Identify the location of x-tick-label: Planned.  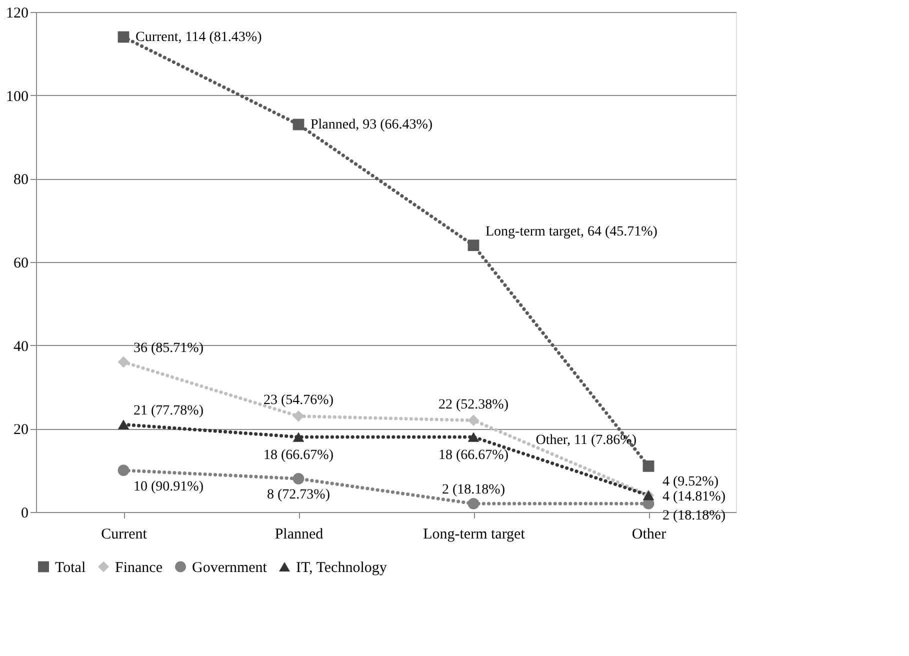
(299, 534).